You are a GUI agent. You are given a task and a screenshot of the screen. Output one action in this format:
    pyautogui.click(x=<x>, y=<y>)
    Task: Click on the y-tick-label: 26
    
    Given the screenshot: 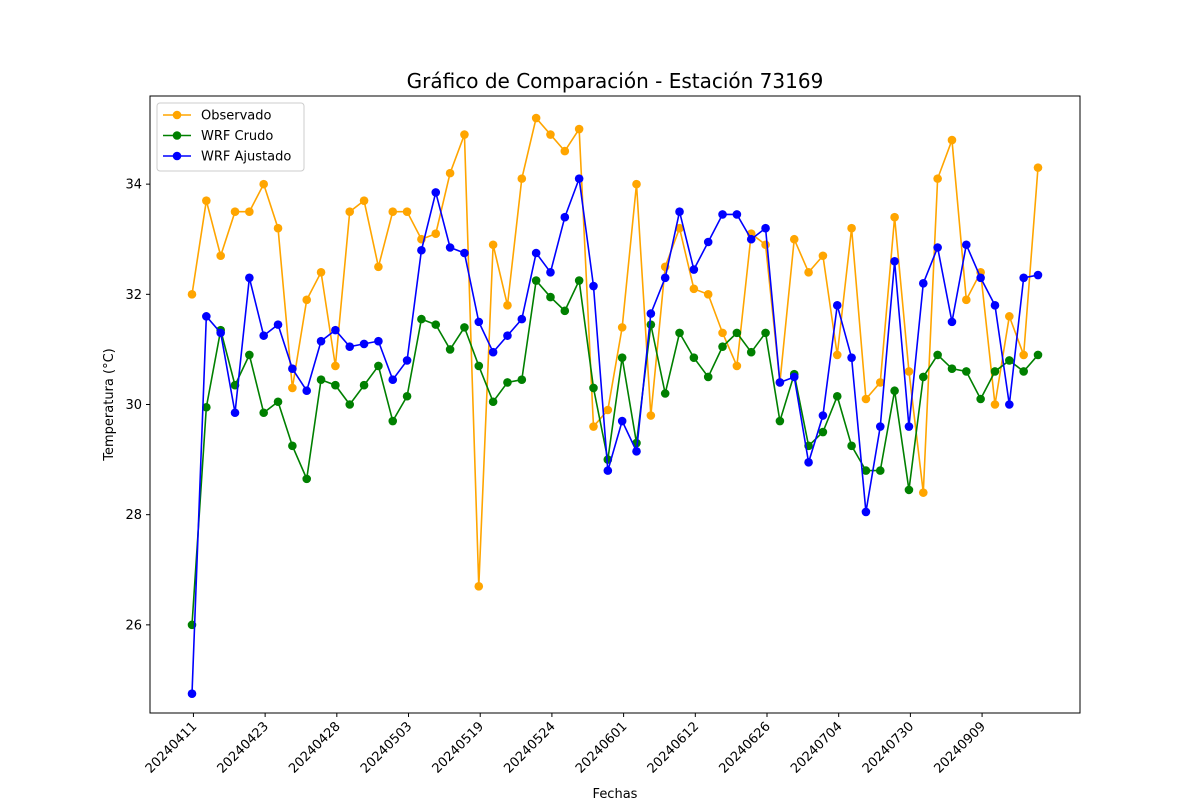 What is the action you would take?
    pyautogui.click(x=133, y=625)
    